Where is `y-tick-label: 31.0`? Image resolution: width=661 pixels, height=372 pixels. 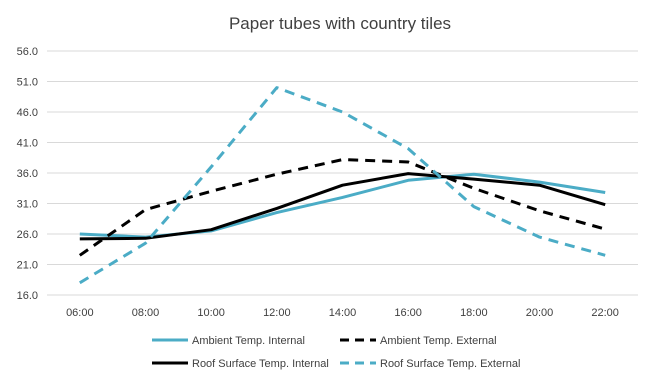 y-tick-label: 31.0 is located at coordinates (27, 205).